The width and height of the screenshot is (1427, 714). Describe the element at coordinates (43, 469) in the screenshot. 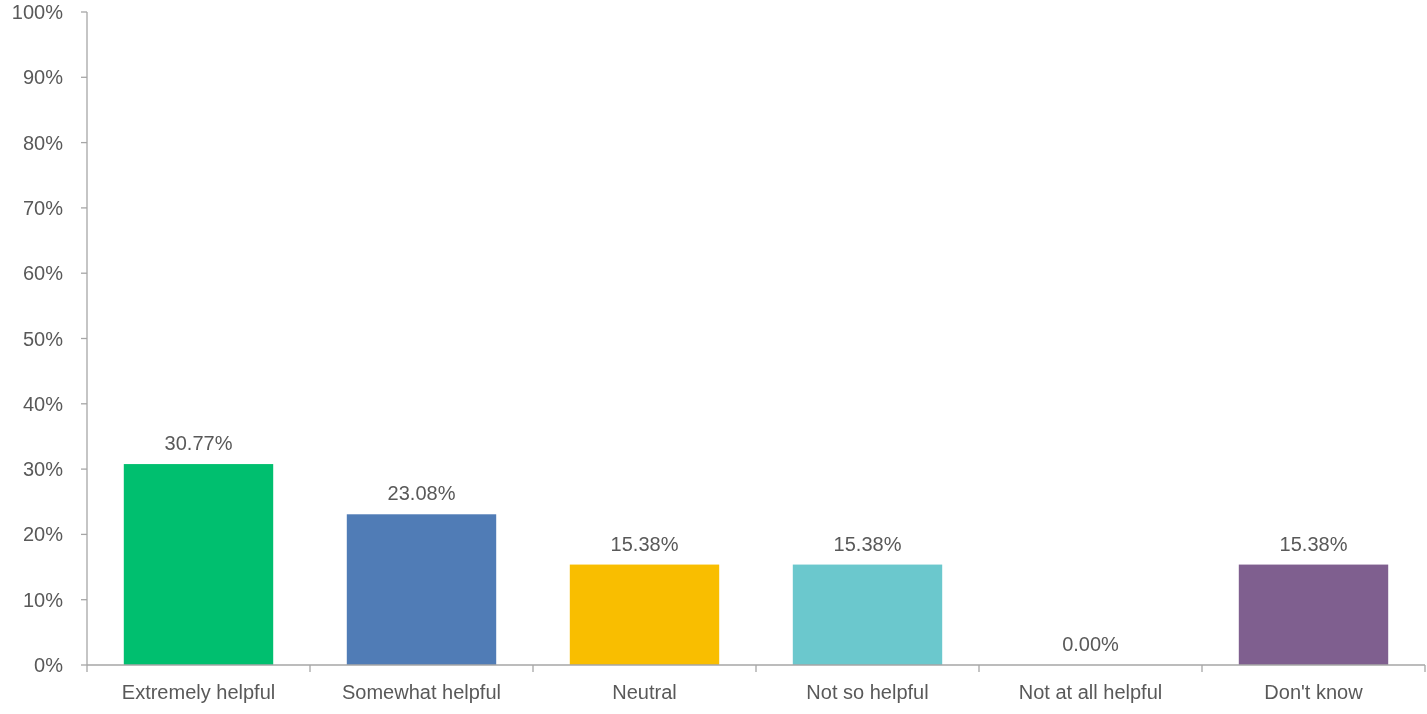

I see `y-tick-label: 30%` at that location.